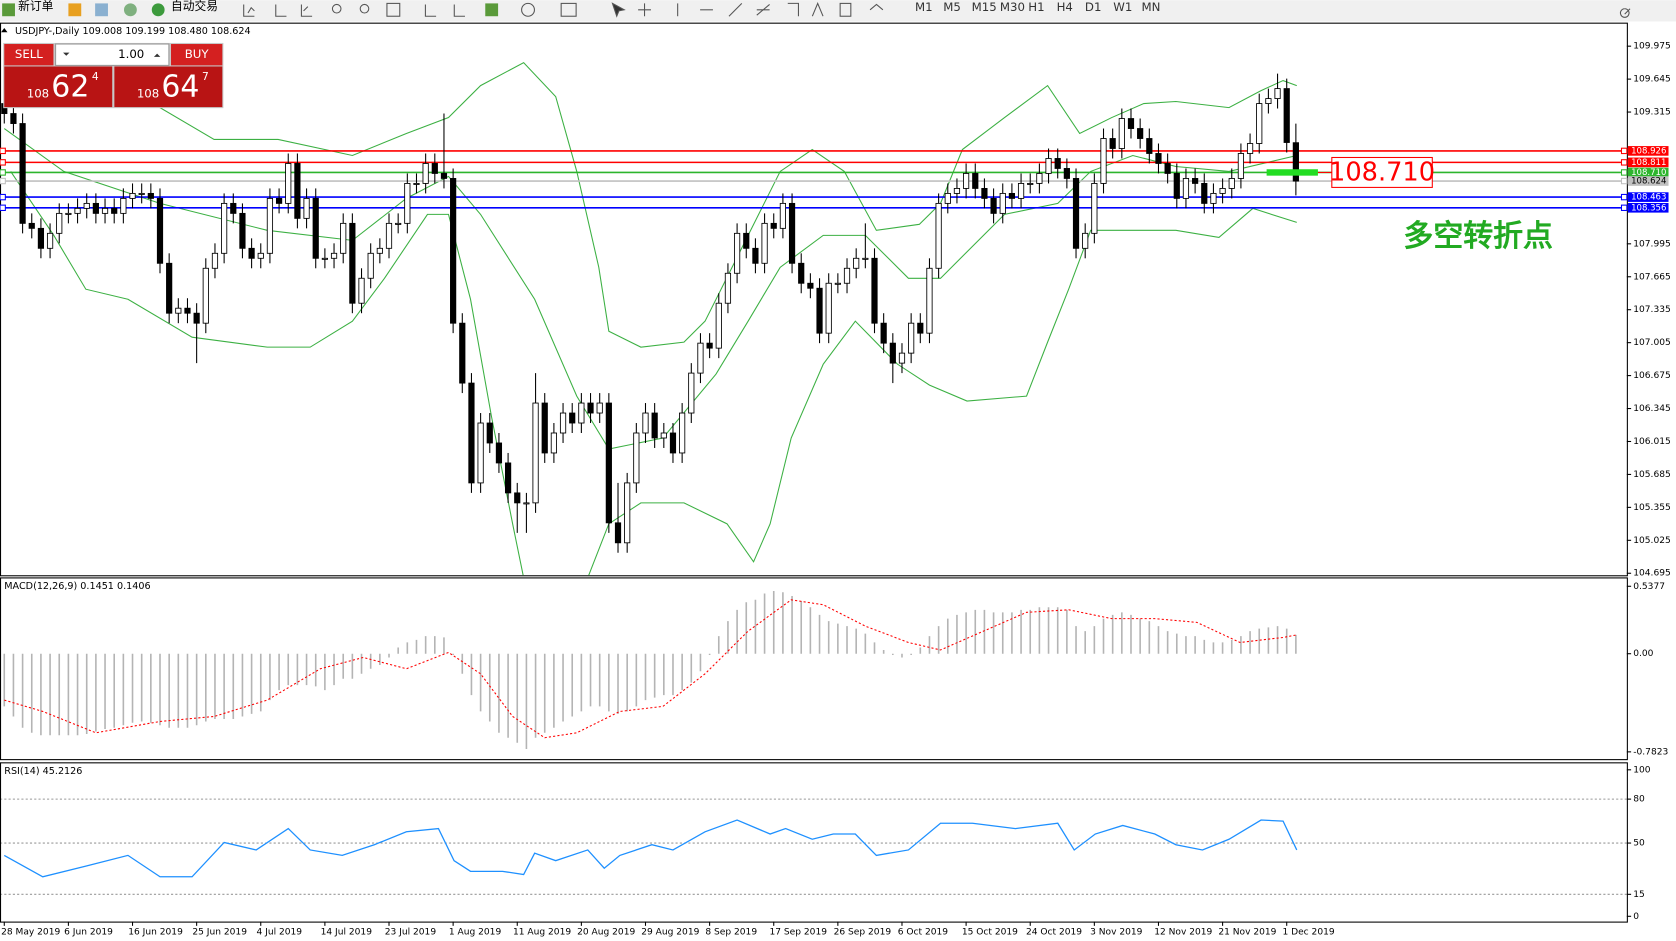  What do you see at coordinates (1652, 574) in the screenshot?
I see `y-tick-label: 104.695` at bounding box center [1652, 574].